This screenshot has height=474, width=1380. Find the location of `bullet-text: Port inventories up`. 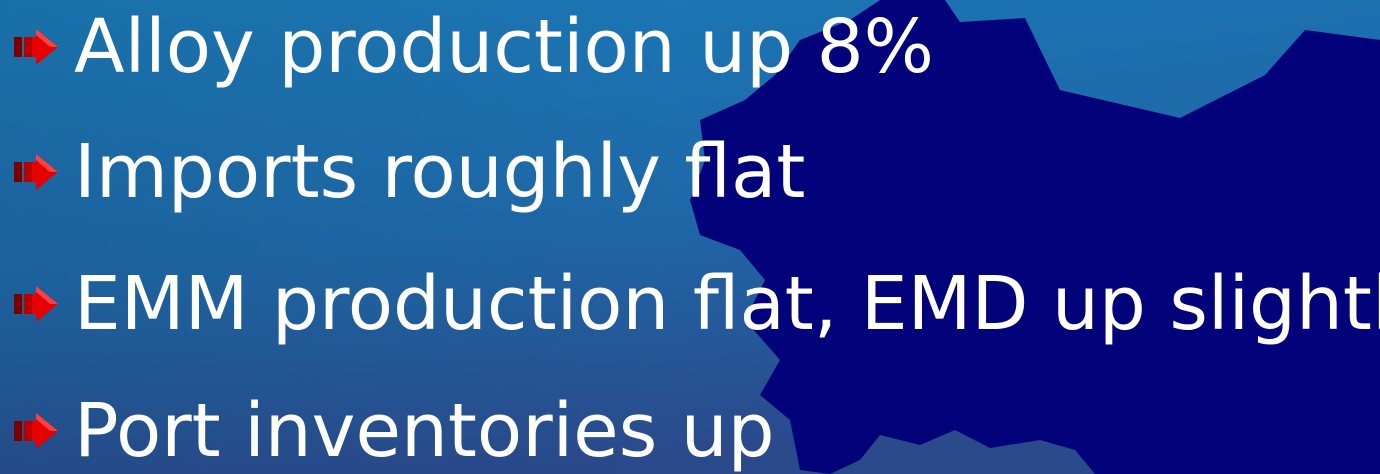

bullet-text: Port inventories up is located at coordinates (424, 431).